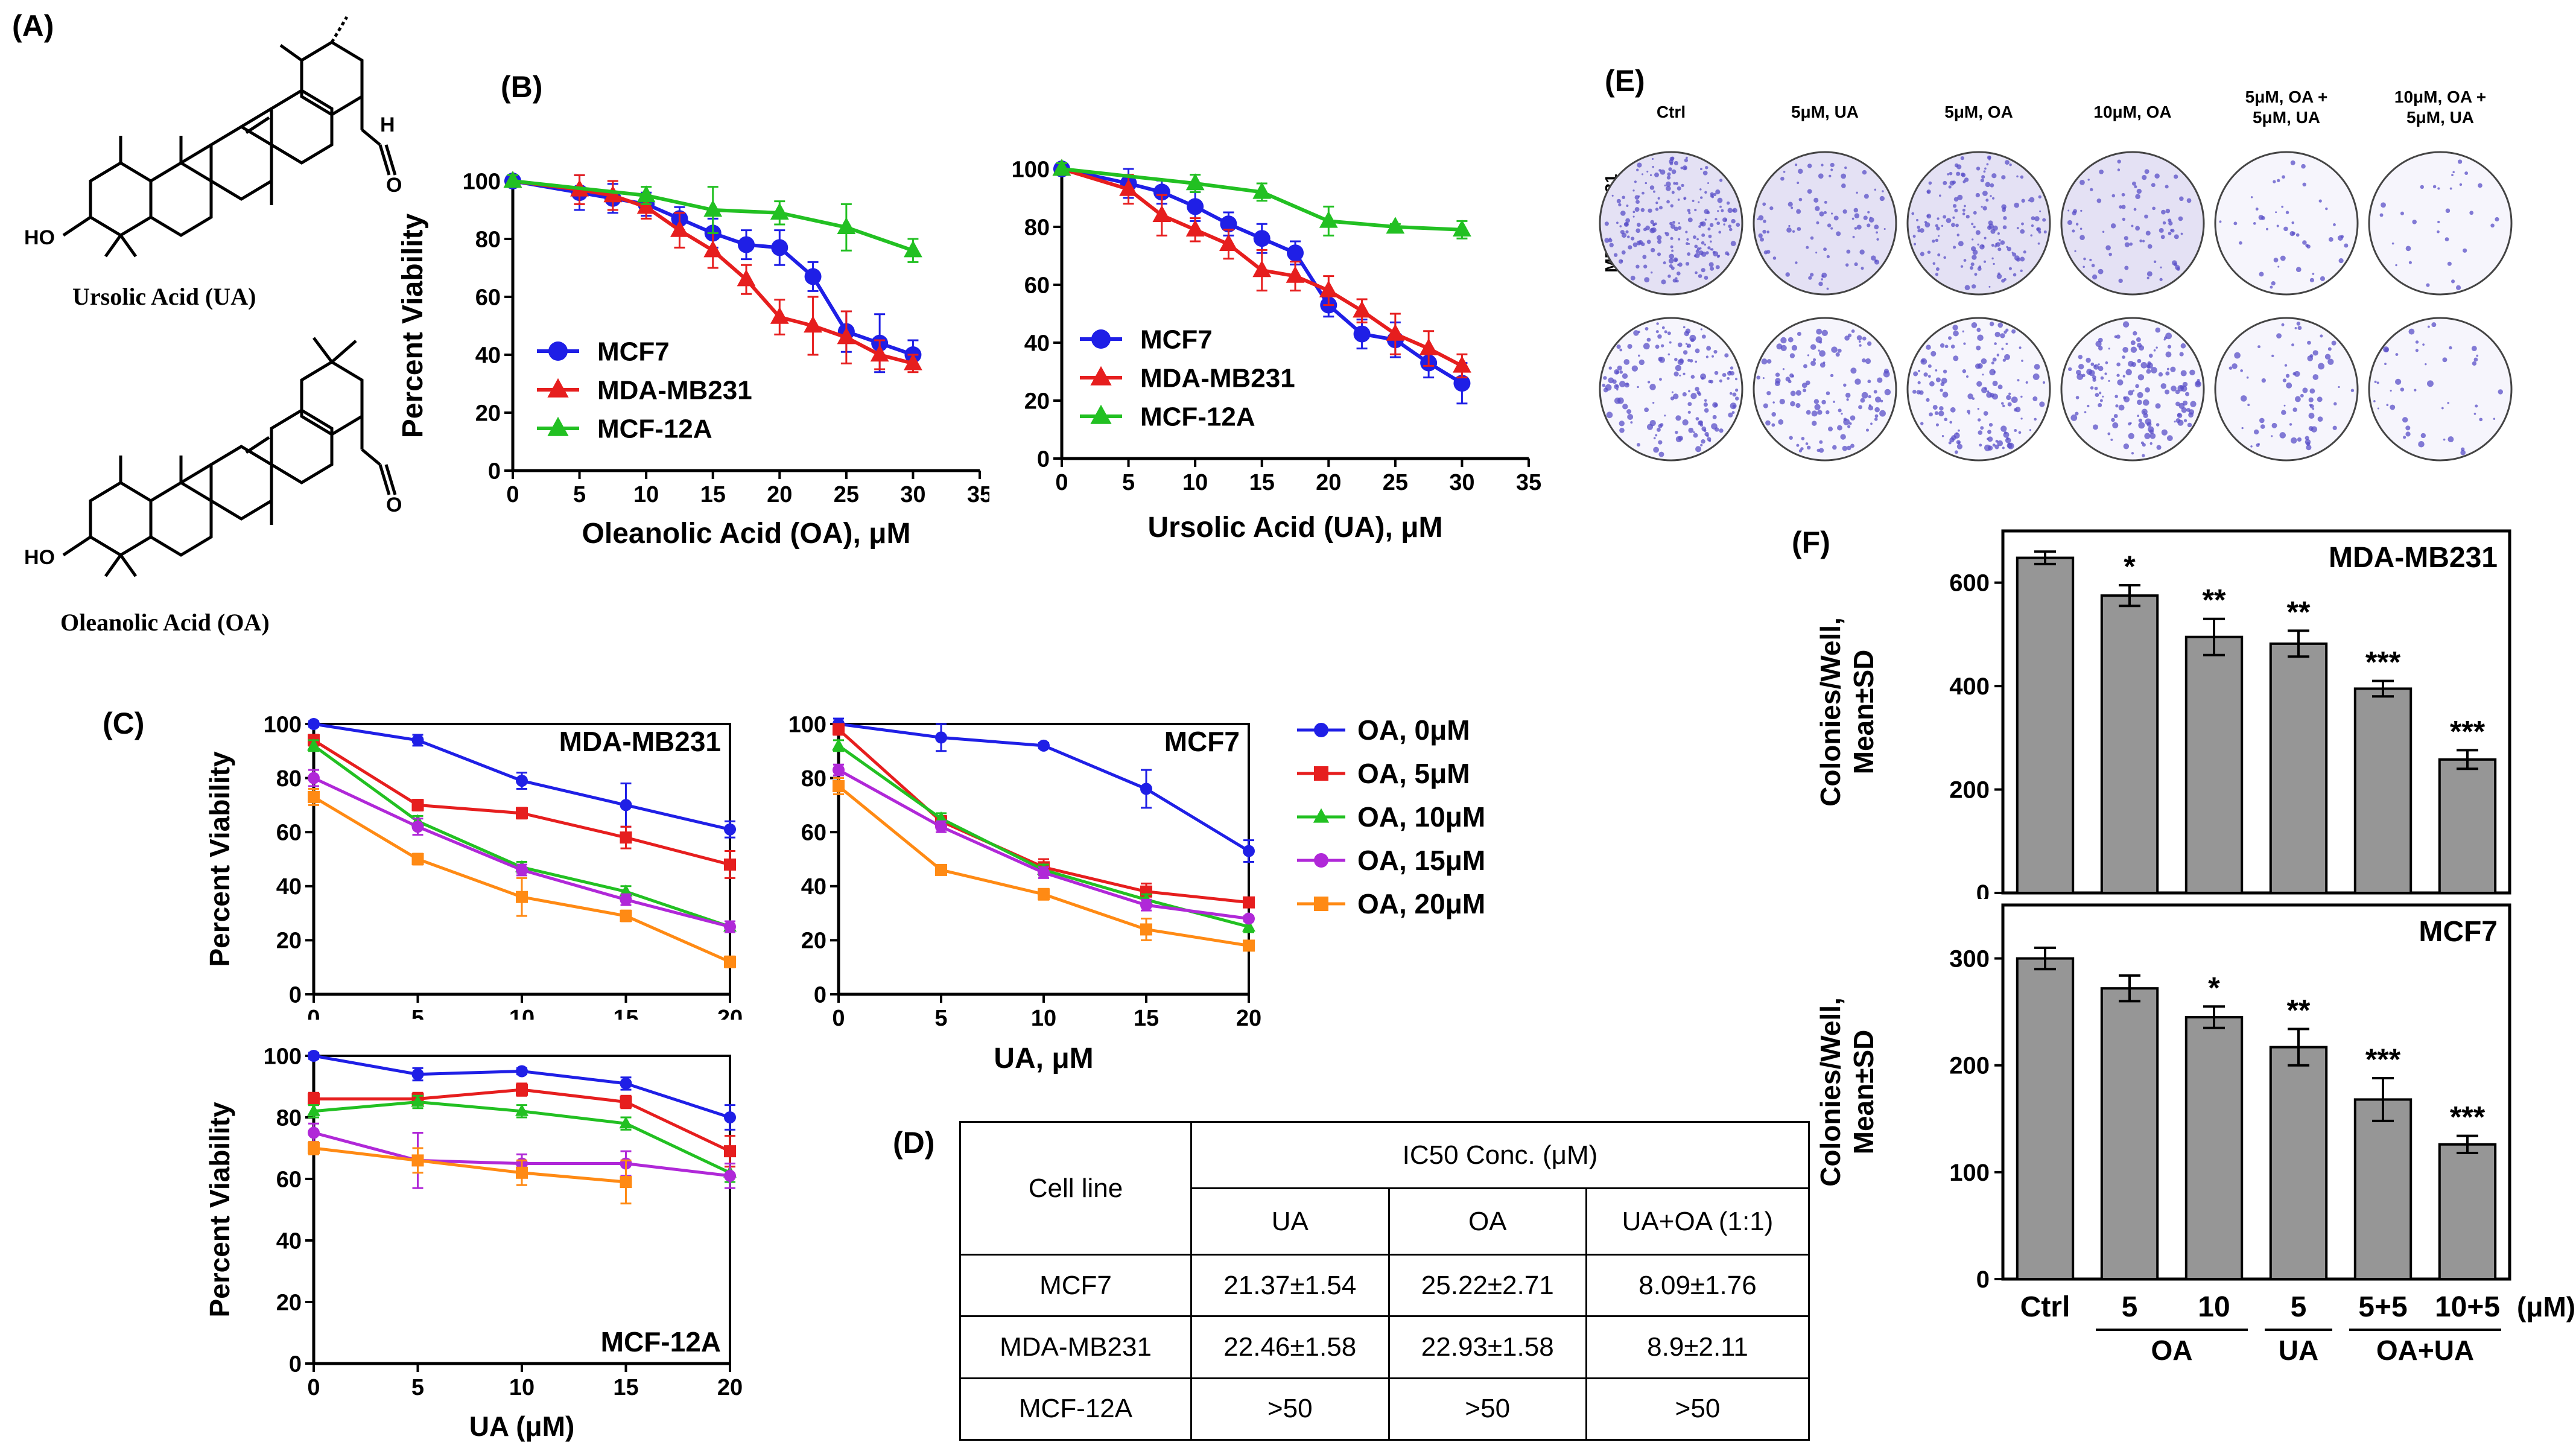 The height and width of the screenshot is (1448, 2576). I want to click on inset-title: MCF7, so click(1202, 742).